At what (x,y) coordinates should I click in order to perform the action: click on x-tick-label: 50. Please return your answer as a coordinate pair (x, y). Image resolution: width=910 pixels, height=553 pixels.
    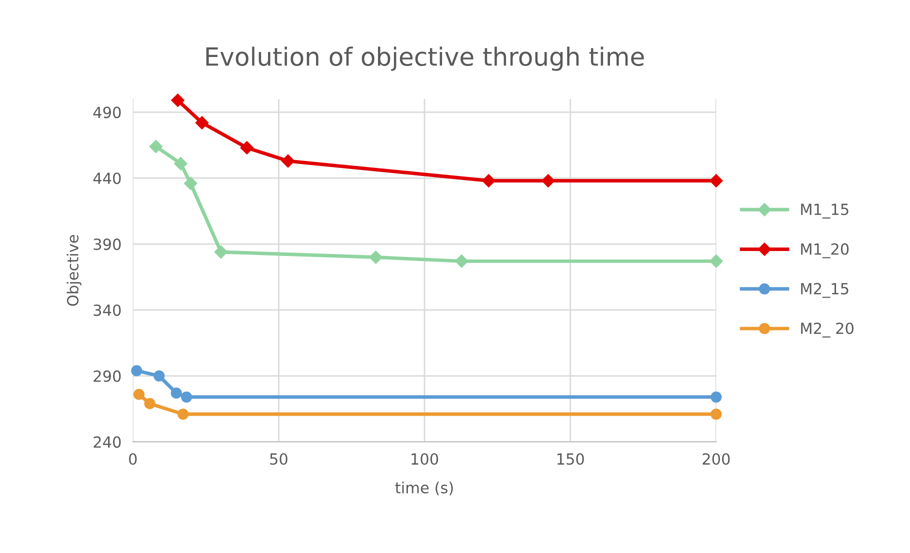
    Looking at the image, I should click on (279, 459).